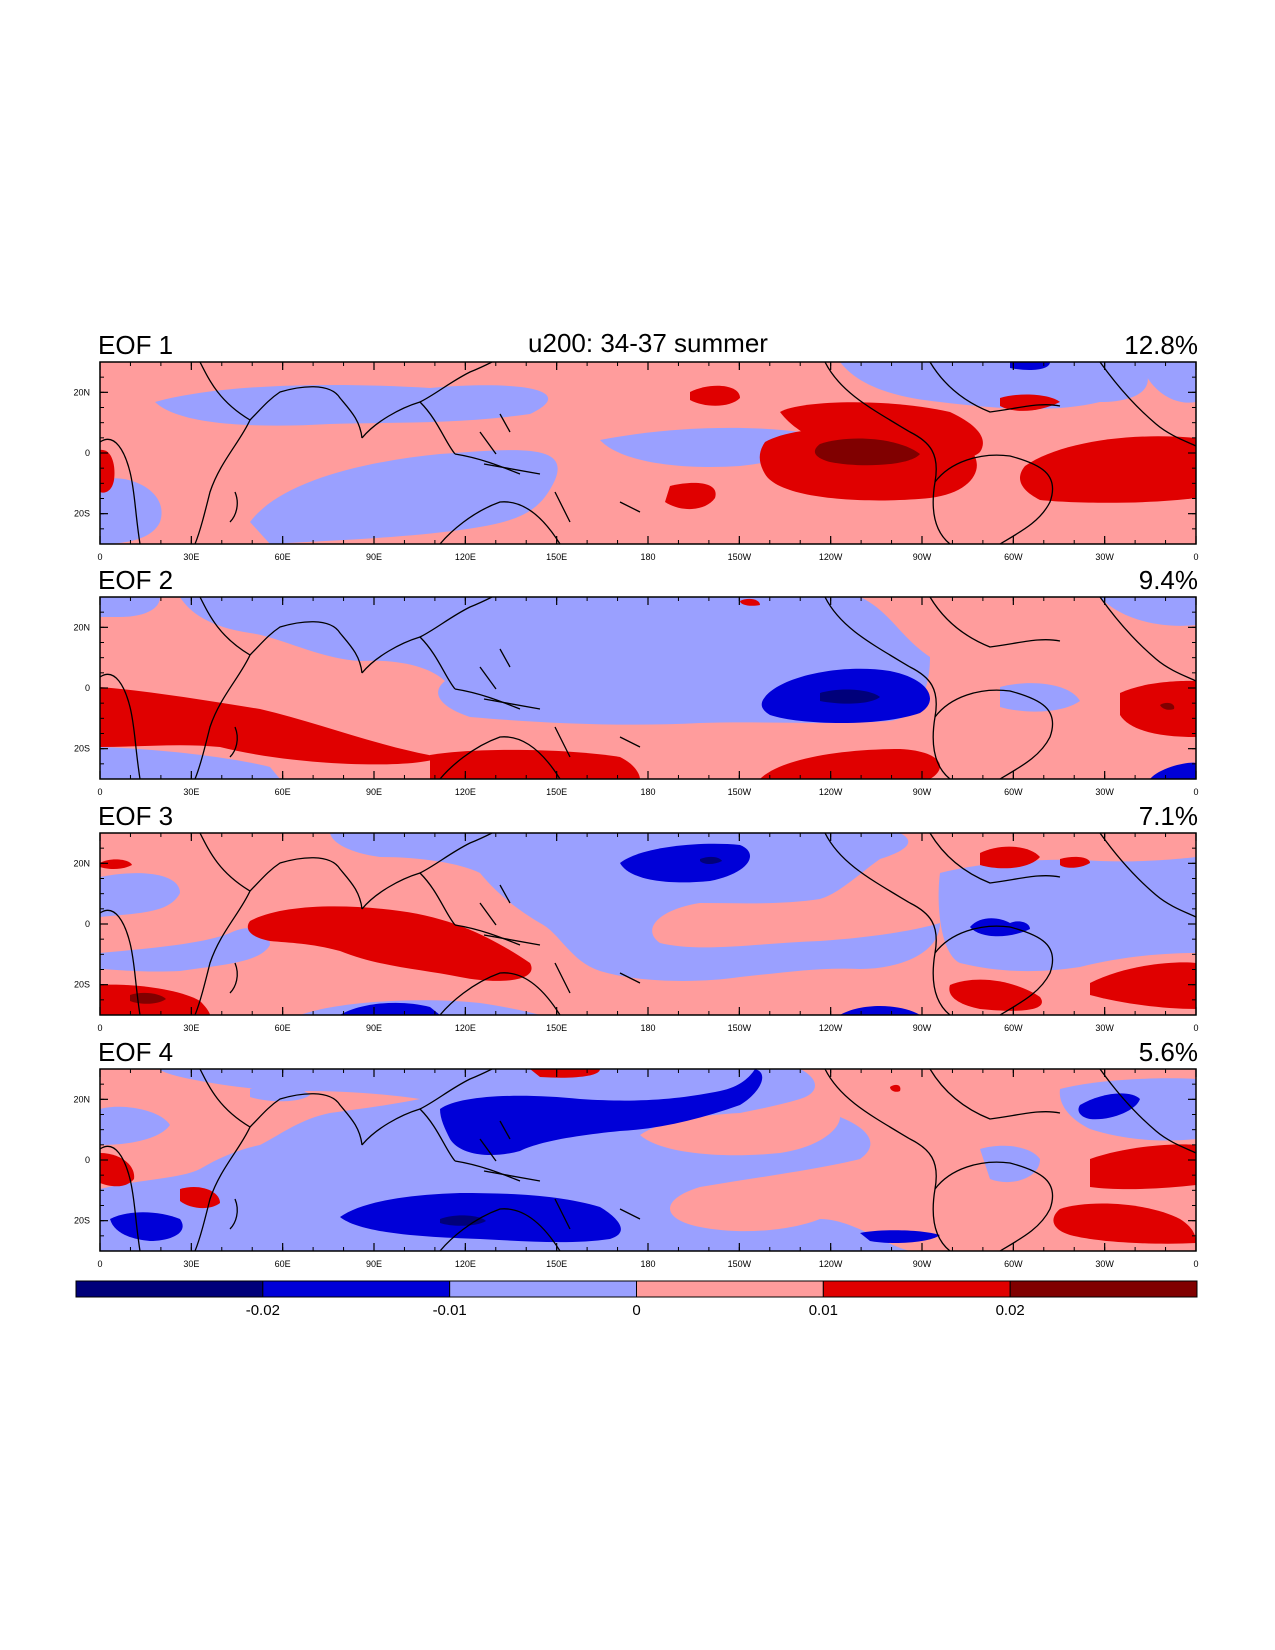  I want to click on x-tick-label: 60E, so click(283, 1264).